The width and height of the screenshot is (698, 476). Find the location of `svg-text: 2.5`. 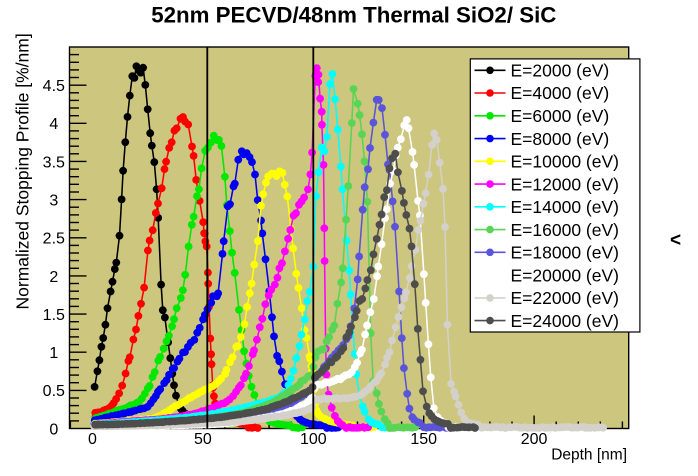

svg-text: 2.5 is located at coordinates (54, 239).